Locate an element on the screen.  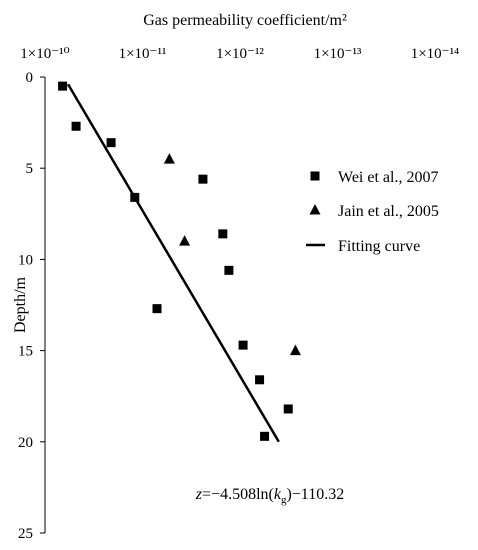
y-tick-label: 5 is located at coordinates (30, 169).